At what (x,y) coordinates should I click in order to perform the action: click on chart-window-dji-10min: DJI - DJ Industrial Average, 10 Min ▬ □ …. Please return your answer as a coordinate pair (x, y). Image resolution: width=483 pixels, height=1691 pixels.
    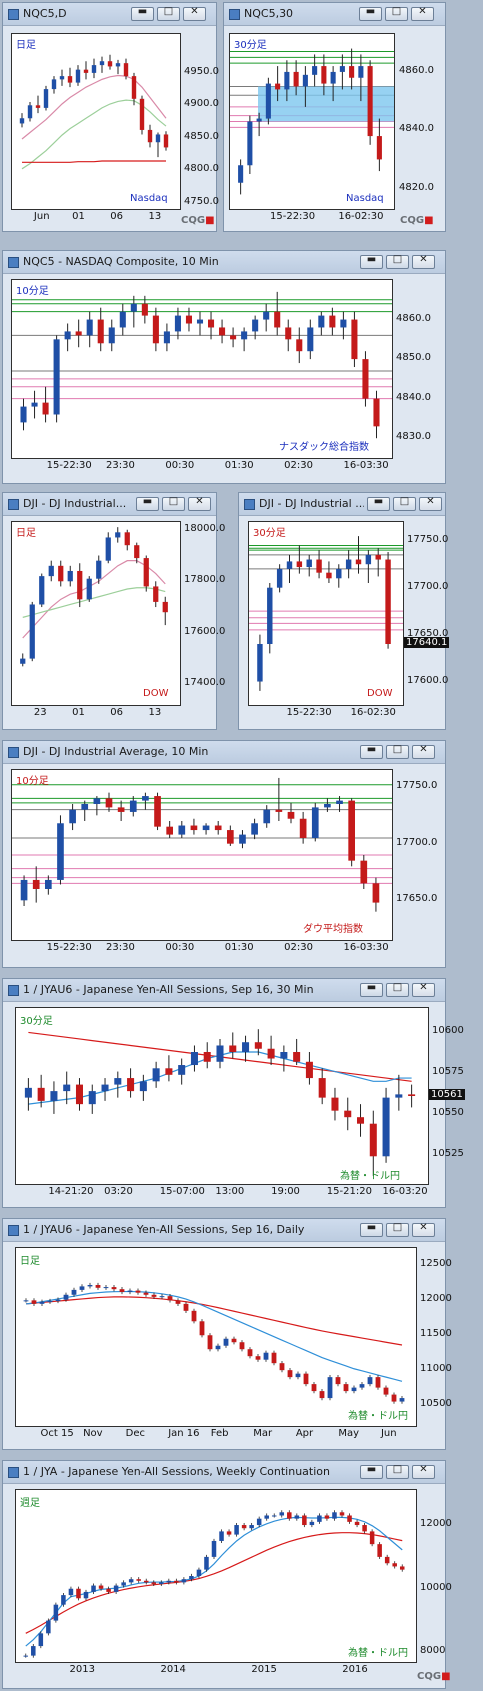
    Looking at the image, I should click on (224, 854).